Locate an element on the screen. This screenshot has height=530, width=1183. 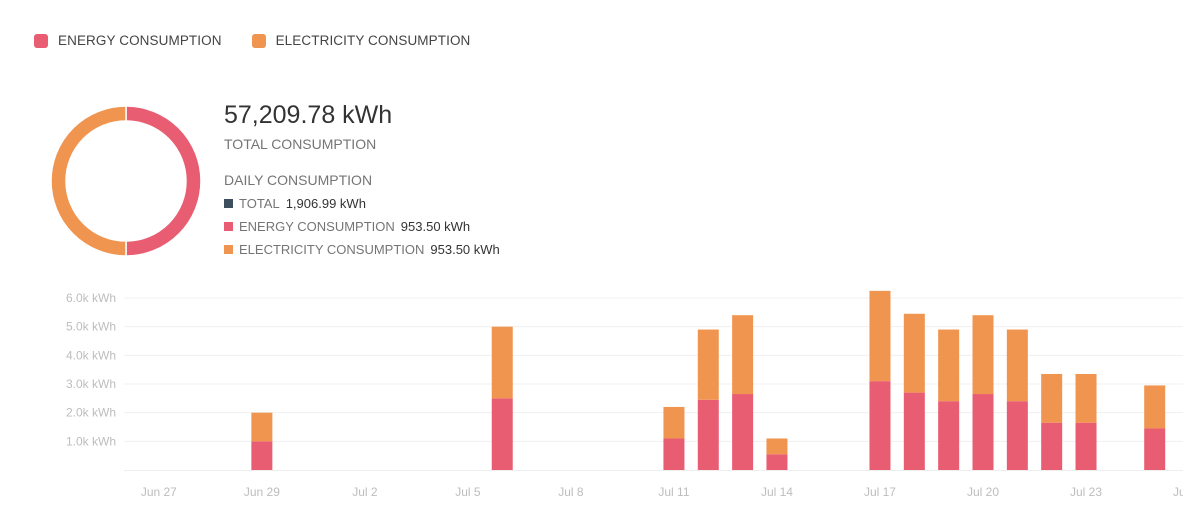
x-tick-label: Jul 11 is located at coordinates (673, 492).